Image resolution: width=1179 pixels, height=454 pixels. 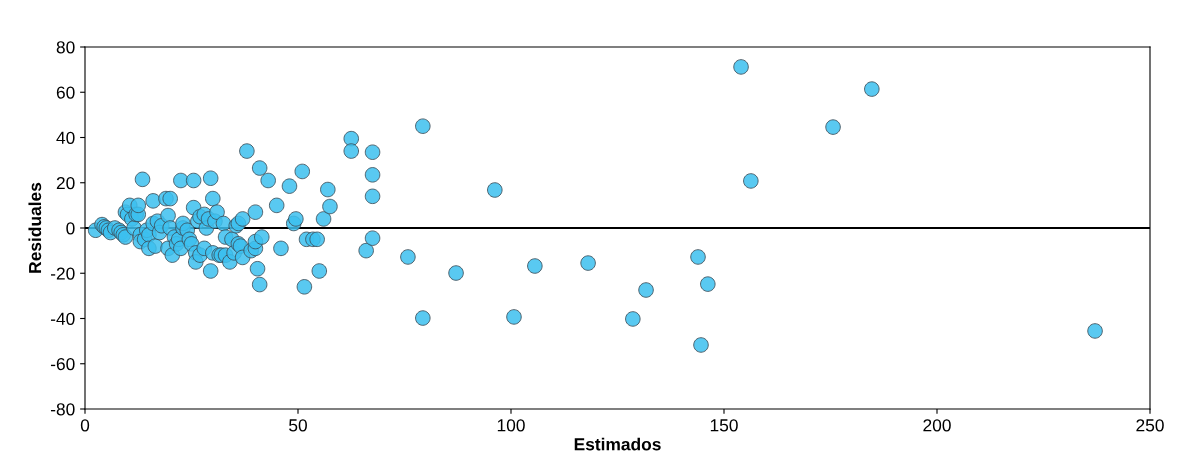 What do you see at coordinates (62, 409) in the screenshot?
I see `y-tick-label: -80` at bounding box center [62, 409].